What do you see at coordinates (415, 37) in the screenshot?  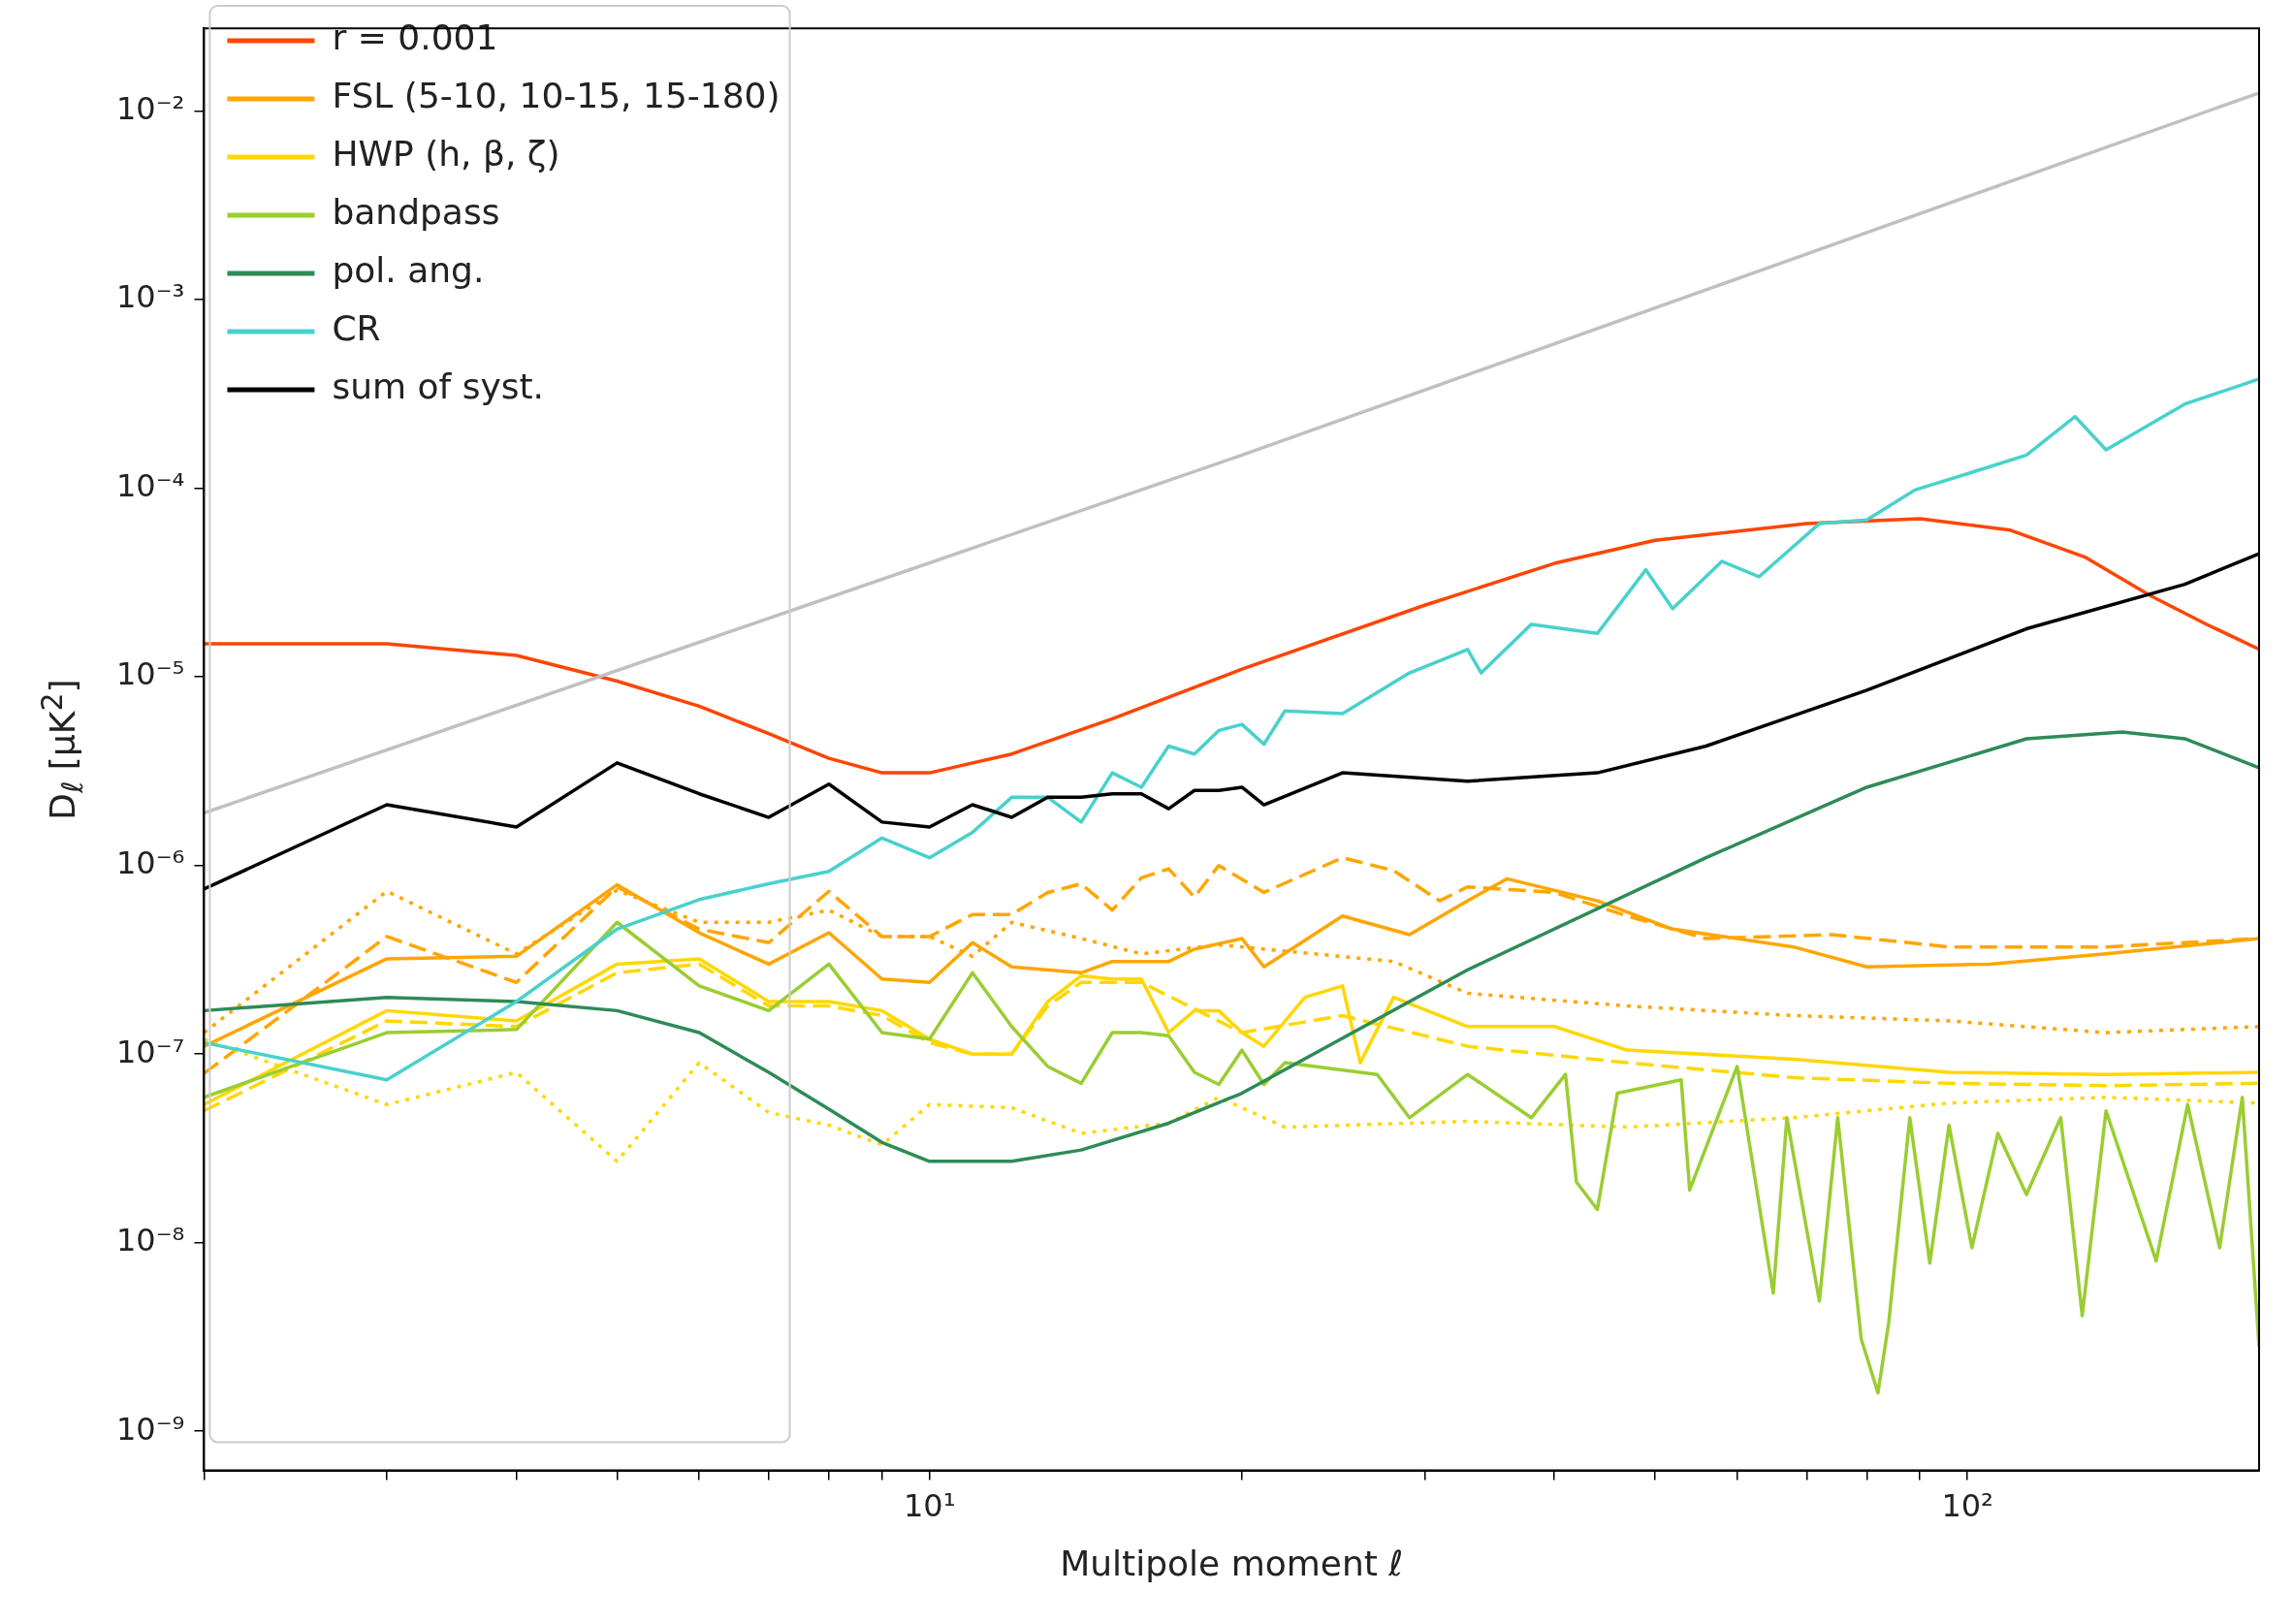 I see `legend-label: r = 0.001` at bounding box center [415, 37].